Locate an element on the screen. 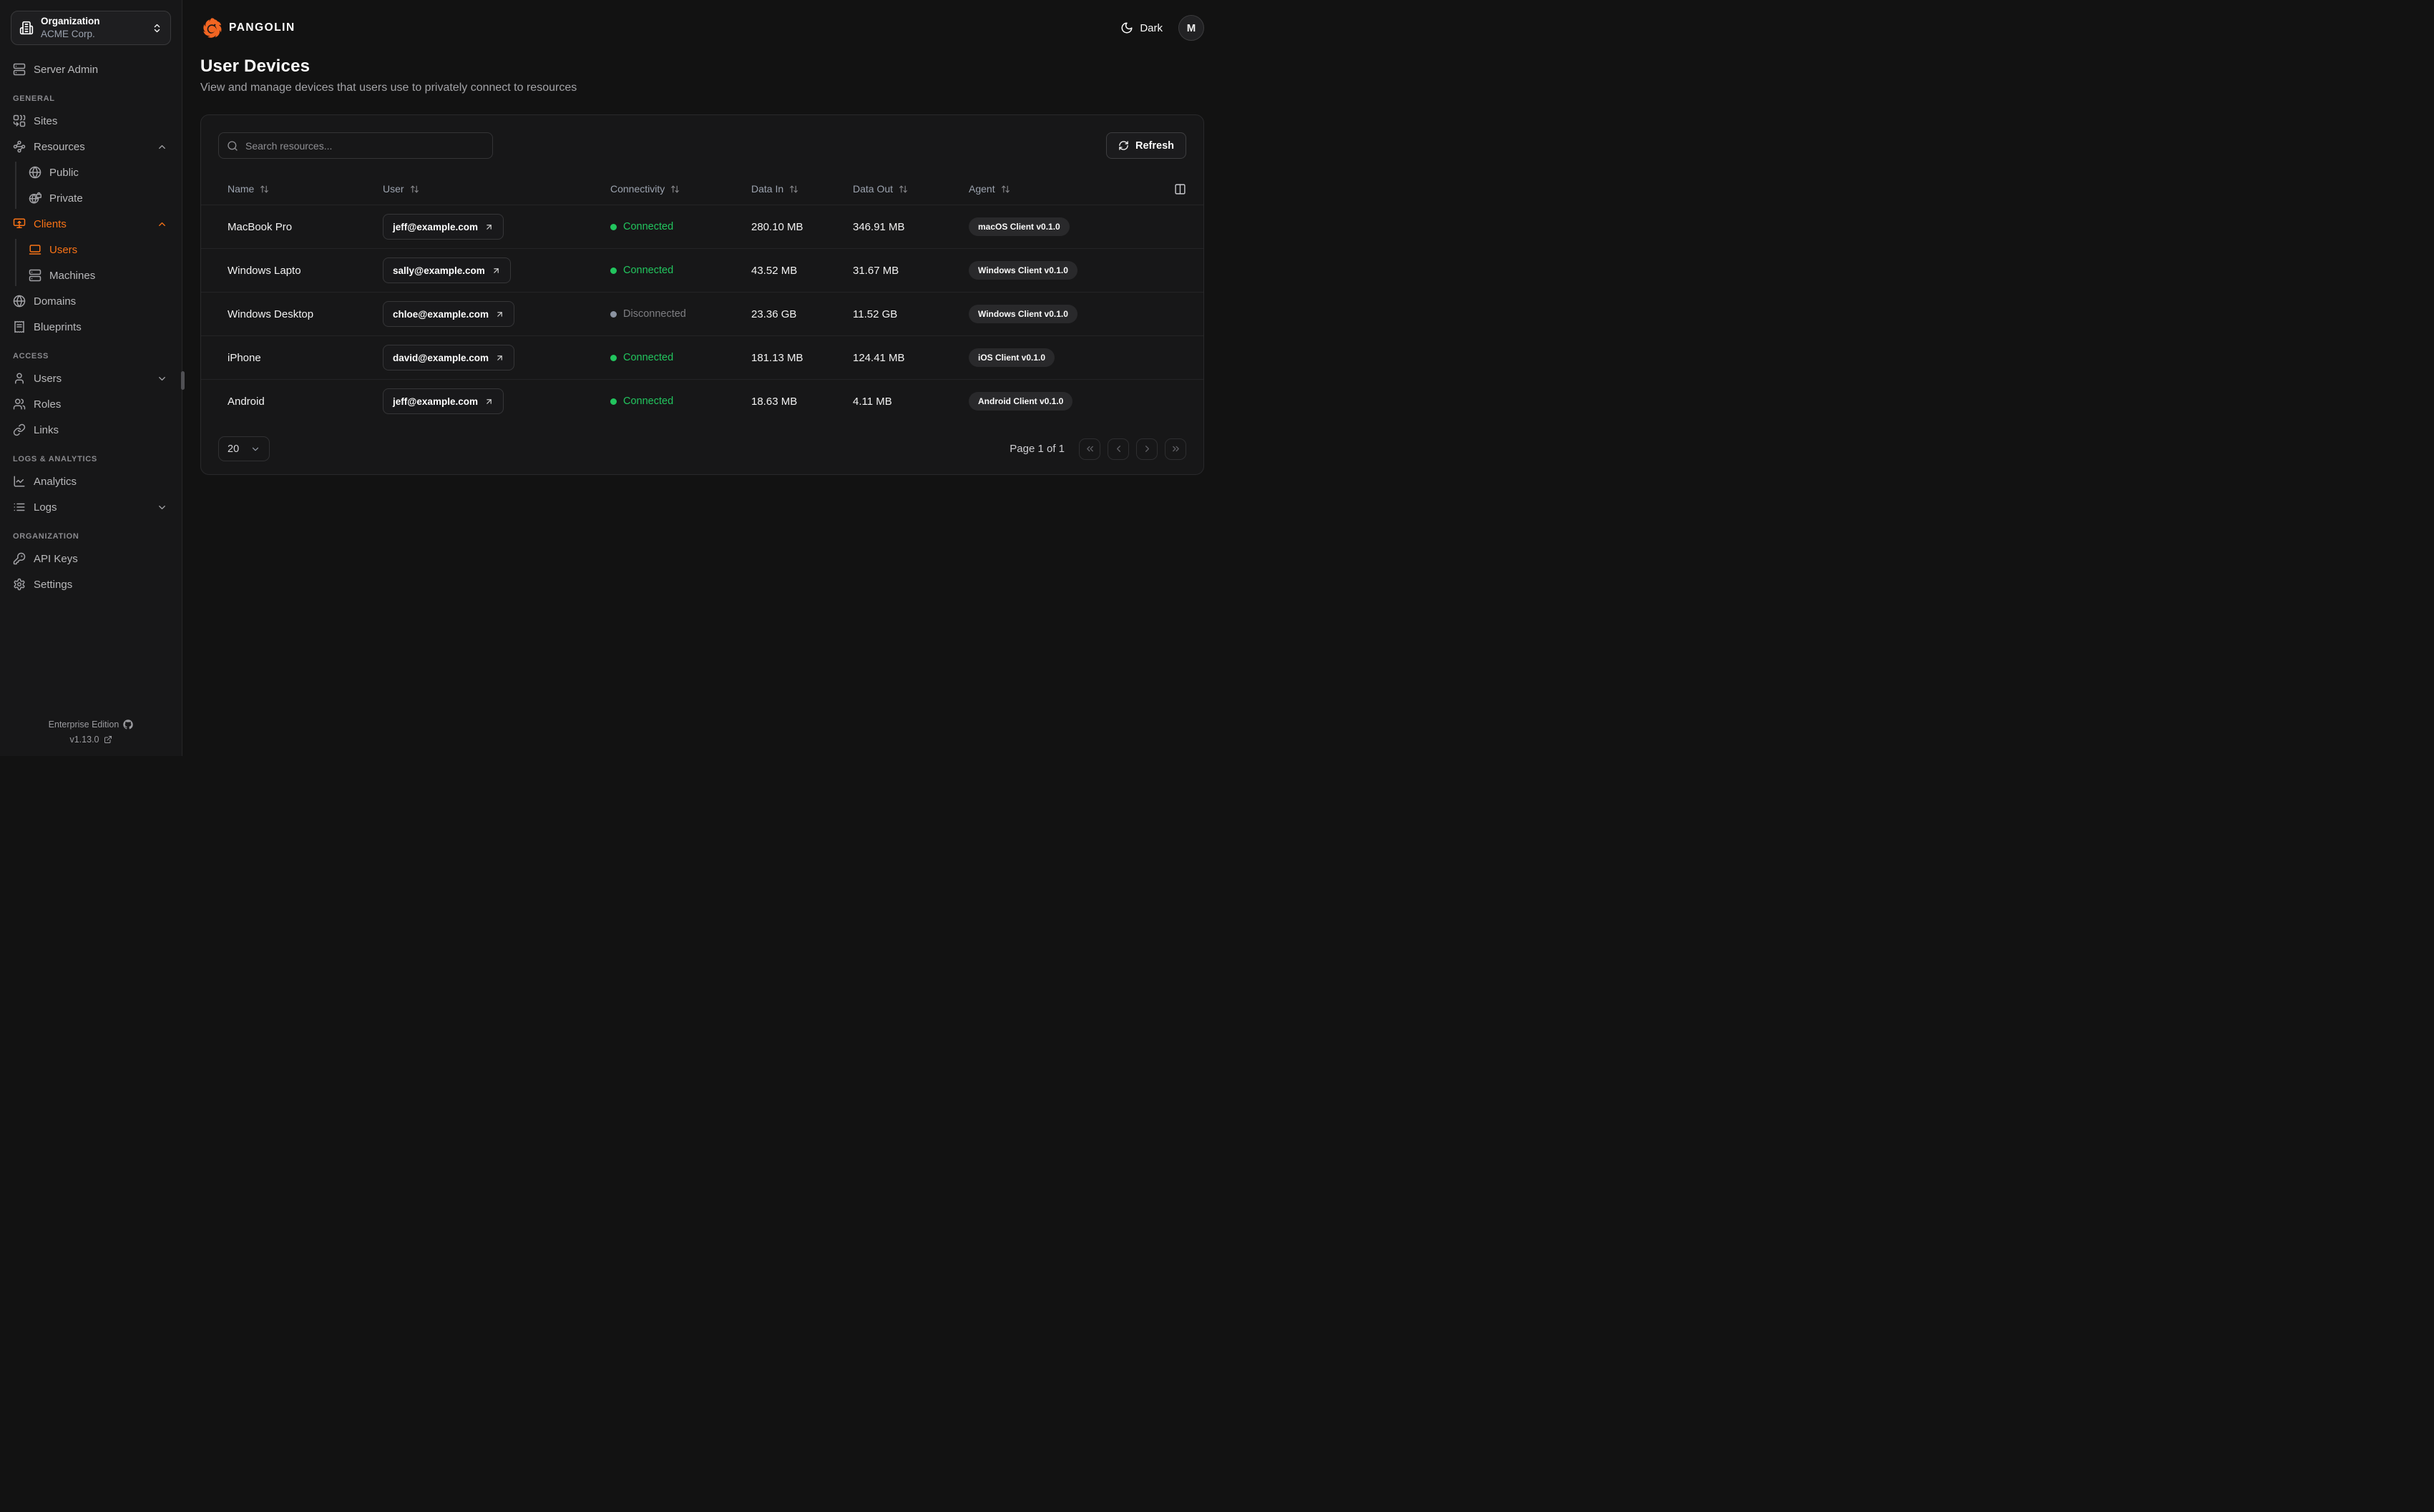 This screenshot has width=2434, height=1512. key-icon is located at coordinates (19, 558).